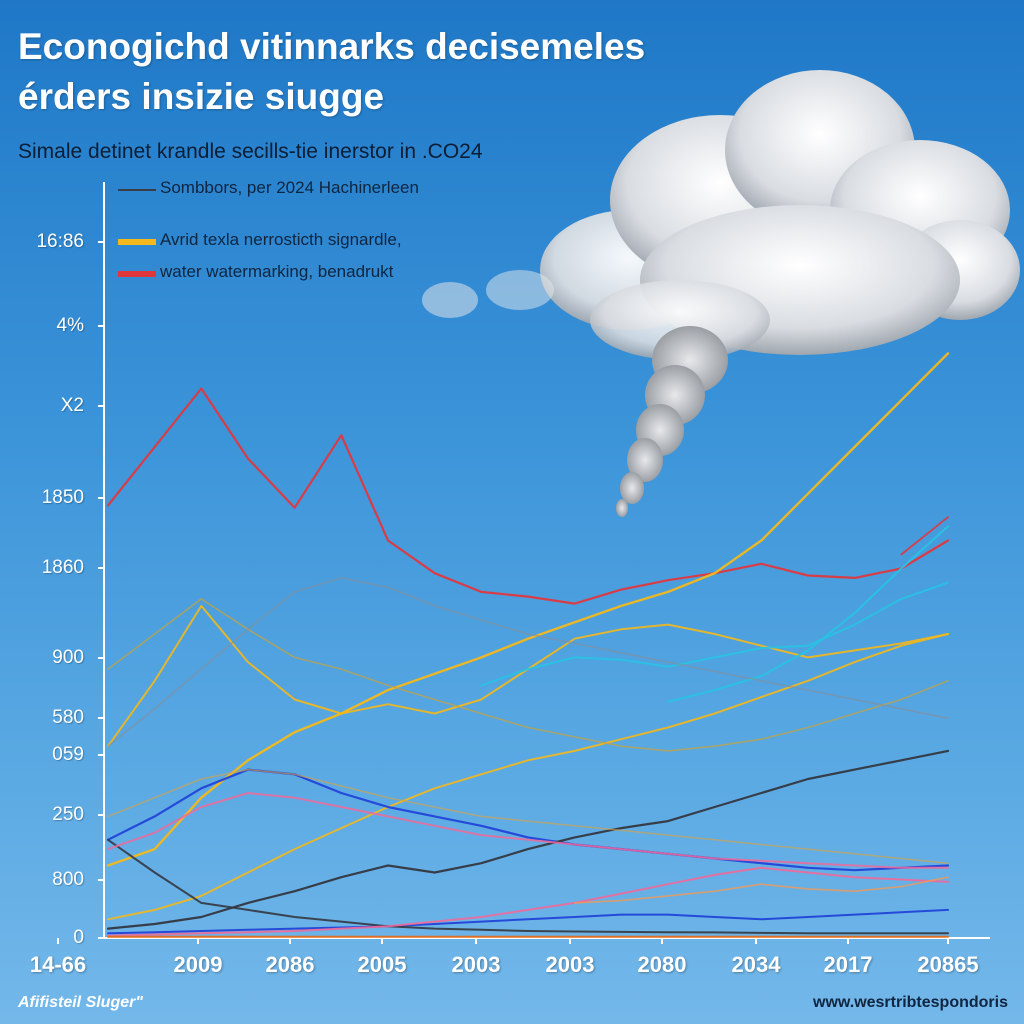  I want to click on x-tick-label: 2034, so click(756, 964).